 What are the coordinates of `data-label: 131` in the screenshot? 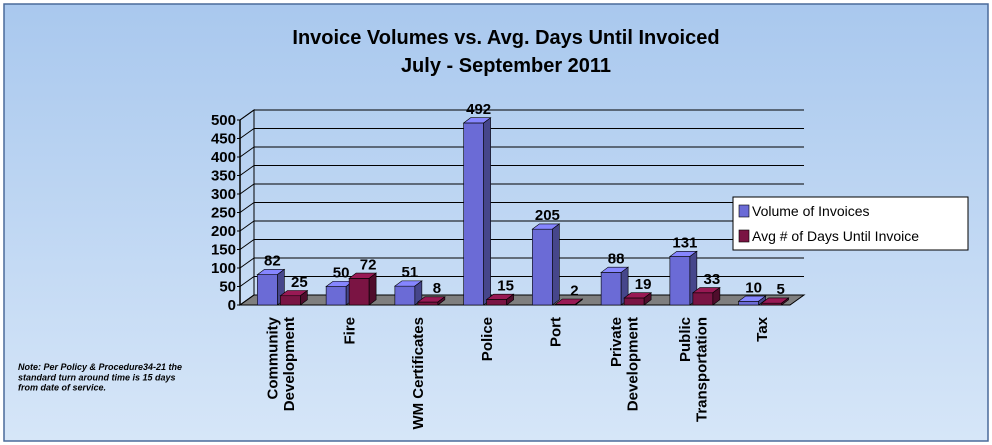 It's located at (684, 243).